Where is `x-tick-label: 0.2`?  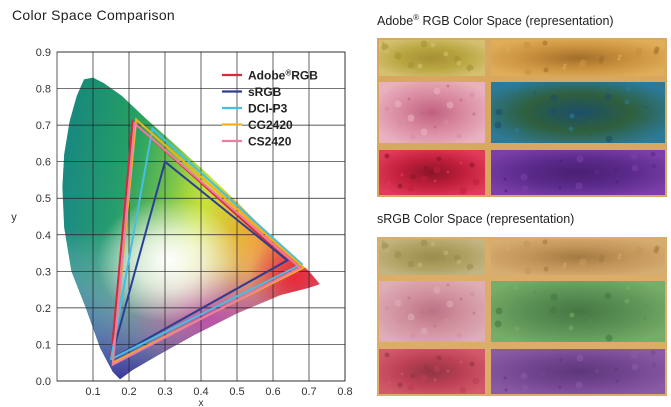
x-tick-label: 0.2 is located at coordinates (128, 392).